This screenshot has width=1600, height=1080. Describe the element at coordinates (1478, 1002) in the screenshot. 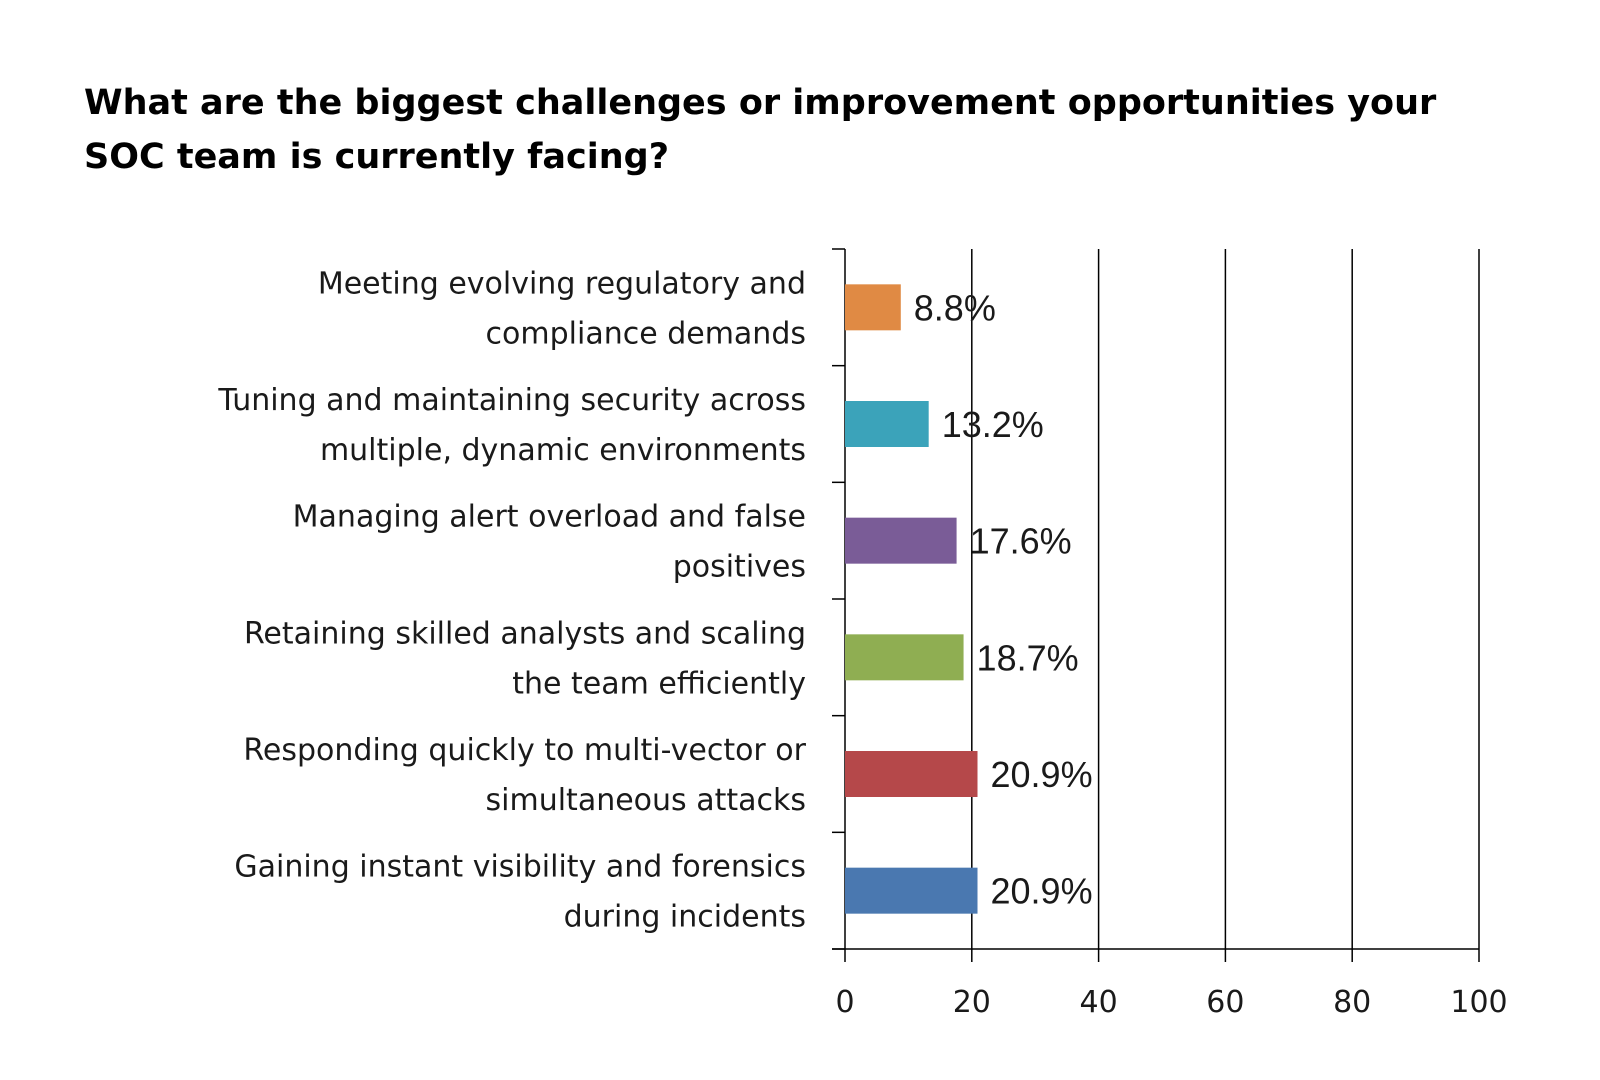

I see `x-tick-label-100: 100` at that location.